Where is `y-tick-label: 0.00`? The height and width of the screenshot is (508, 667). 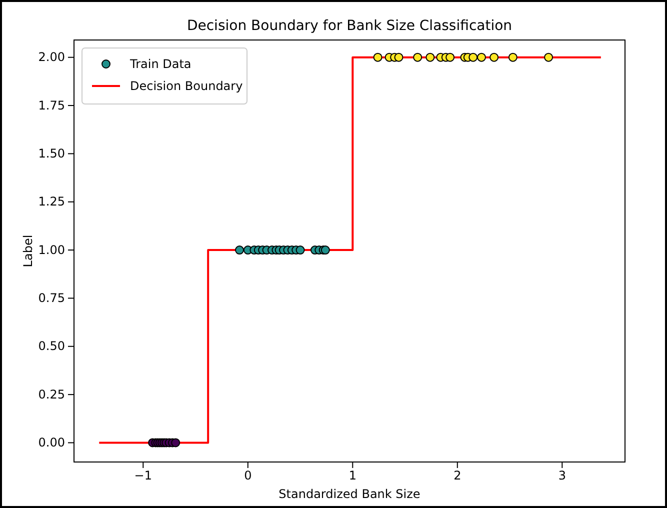
y-tick-label: 0.00 is located at coordinates (51, 443).